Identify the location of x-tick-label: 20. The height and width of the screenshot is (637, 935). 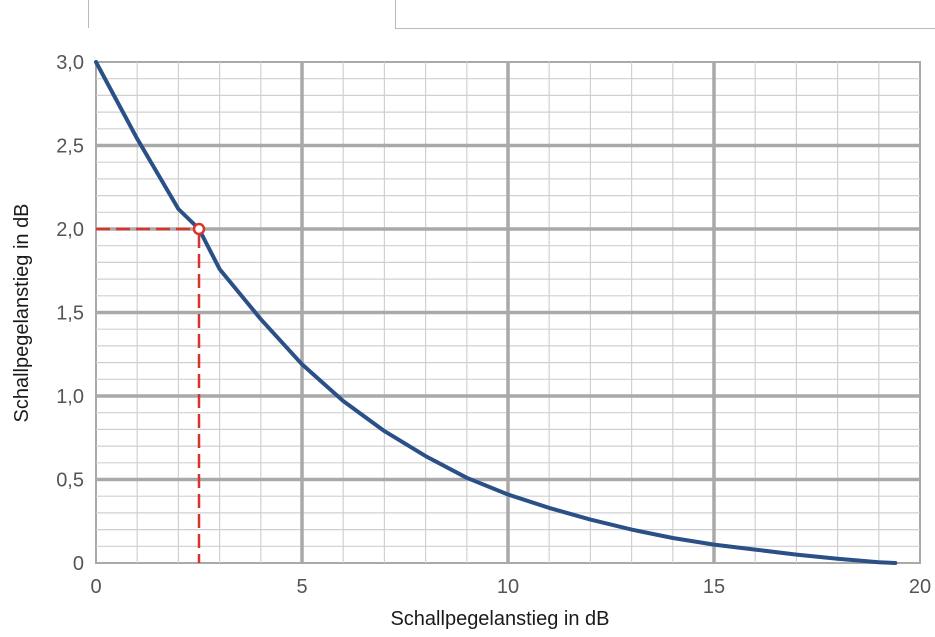
(920, 587).